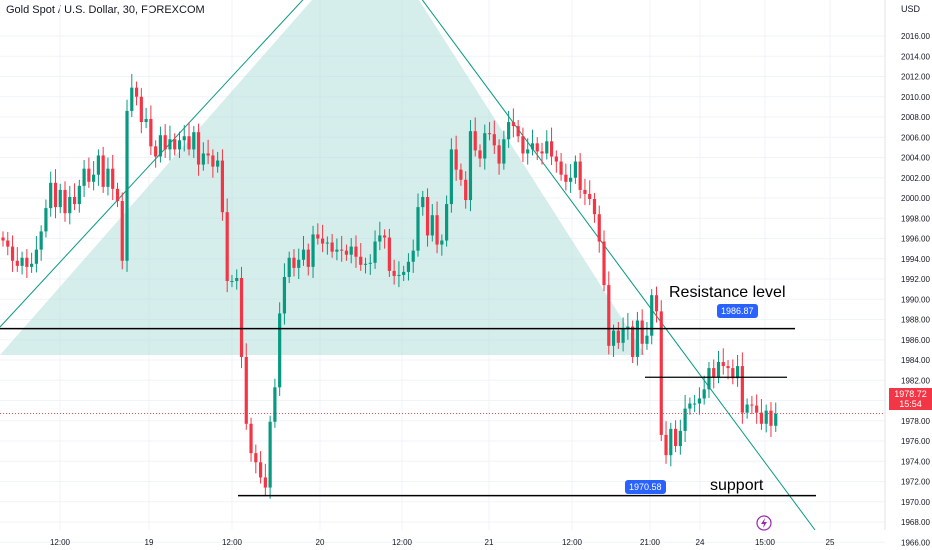 This screenshot has width=932, height=550. Describe the element at coordinates (915, 441) in the screenshot. I see `y-tick-label: 1976.00` at that location.